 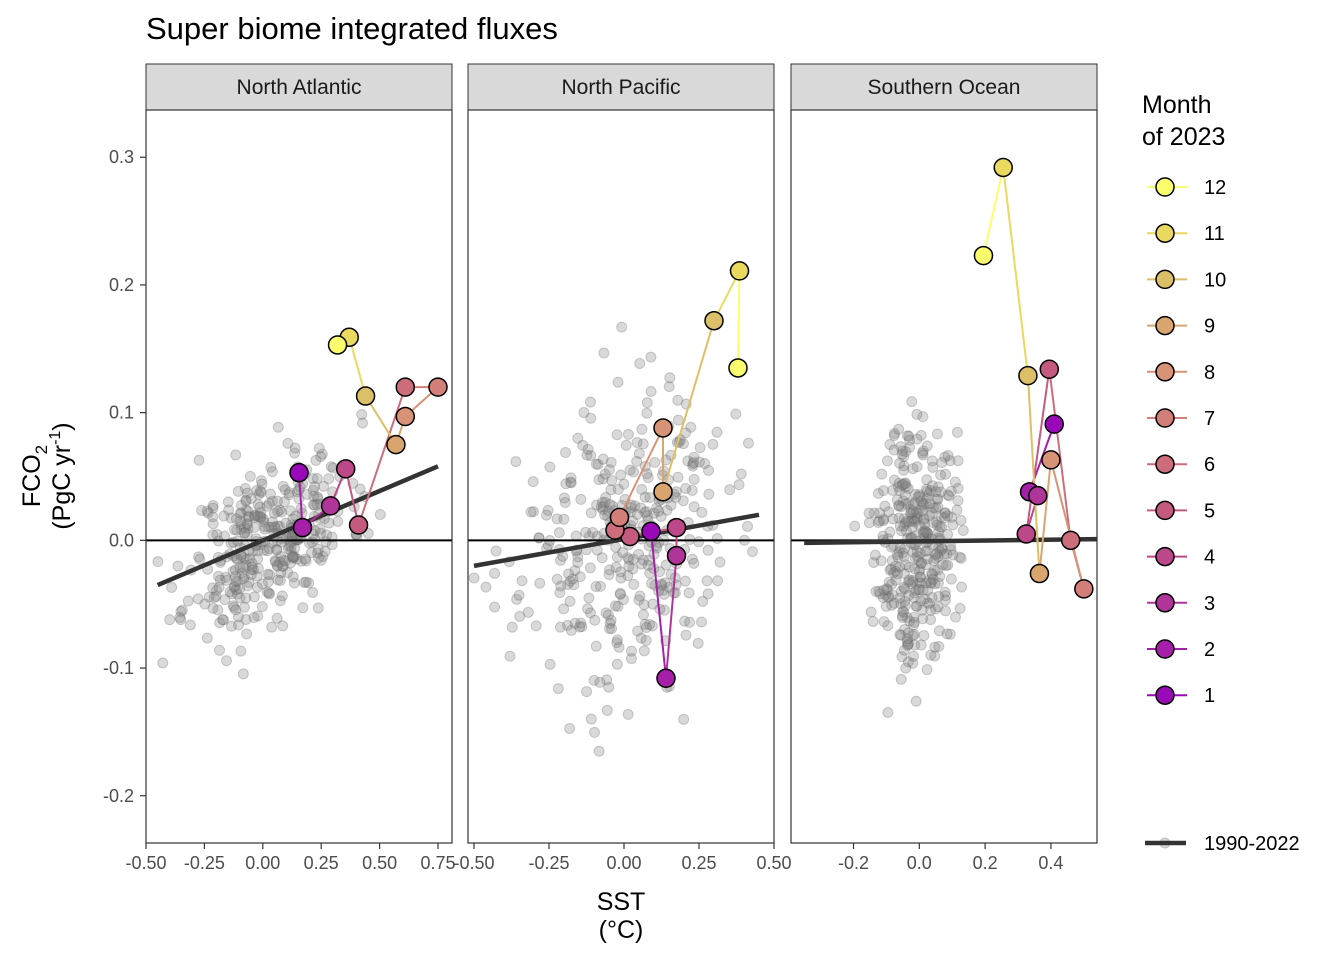 I want to click on y-tick-label: 0.0, so click(x=121, y=540).